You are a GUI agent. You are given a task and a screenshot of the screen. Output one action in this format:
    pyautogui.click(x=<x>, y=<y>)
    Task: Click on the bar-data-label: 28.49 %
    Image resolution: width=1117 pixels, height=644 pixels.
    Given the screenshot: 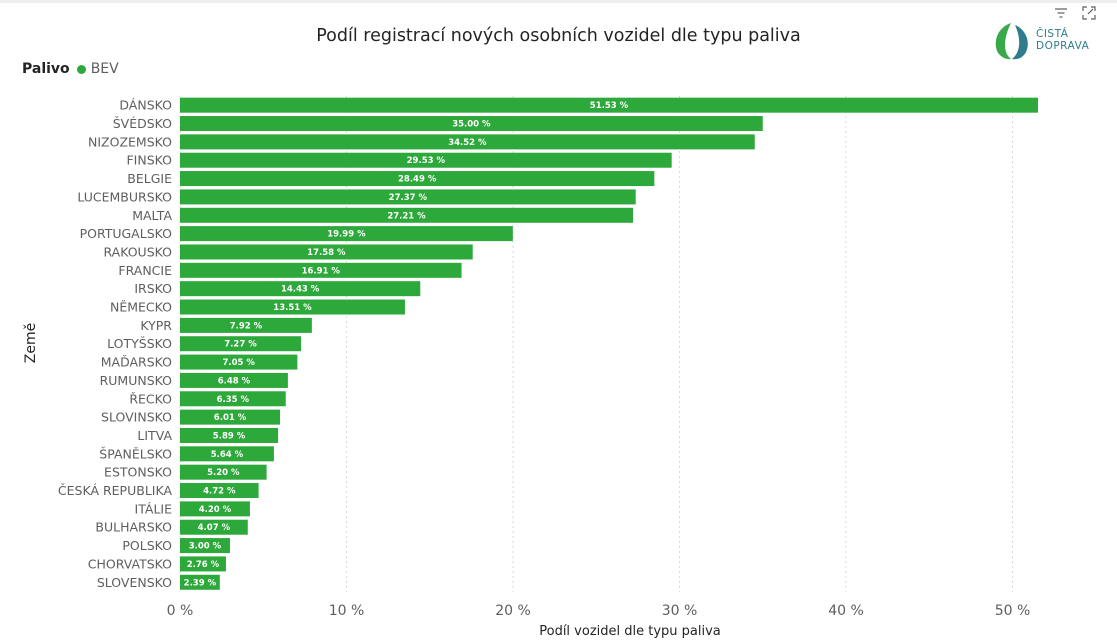 What is the action you would take?
    pyautogui.click(x=417, y=180)
    